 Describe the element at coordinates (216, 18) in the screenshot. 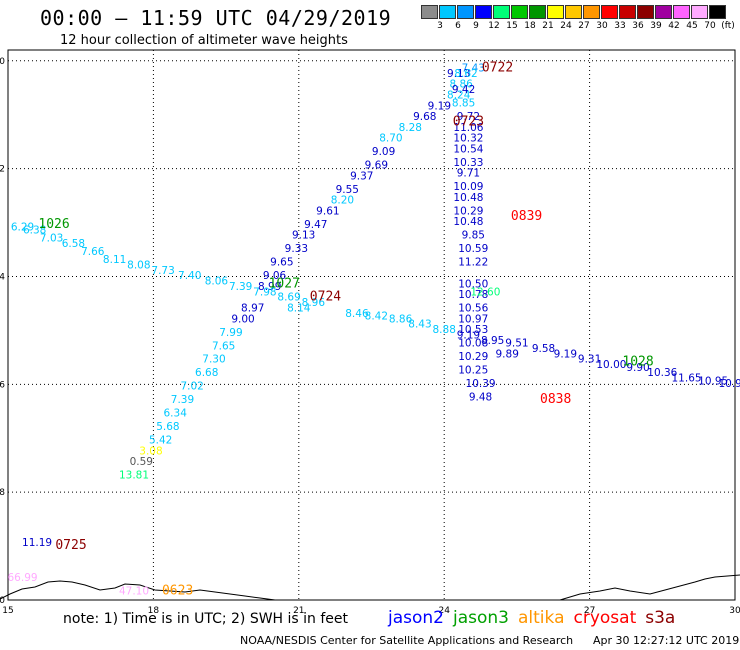

I see `chart-title: 00:00 – 11:59 UTC 04/29/2019` at that location.